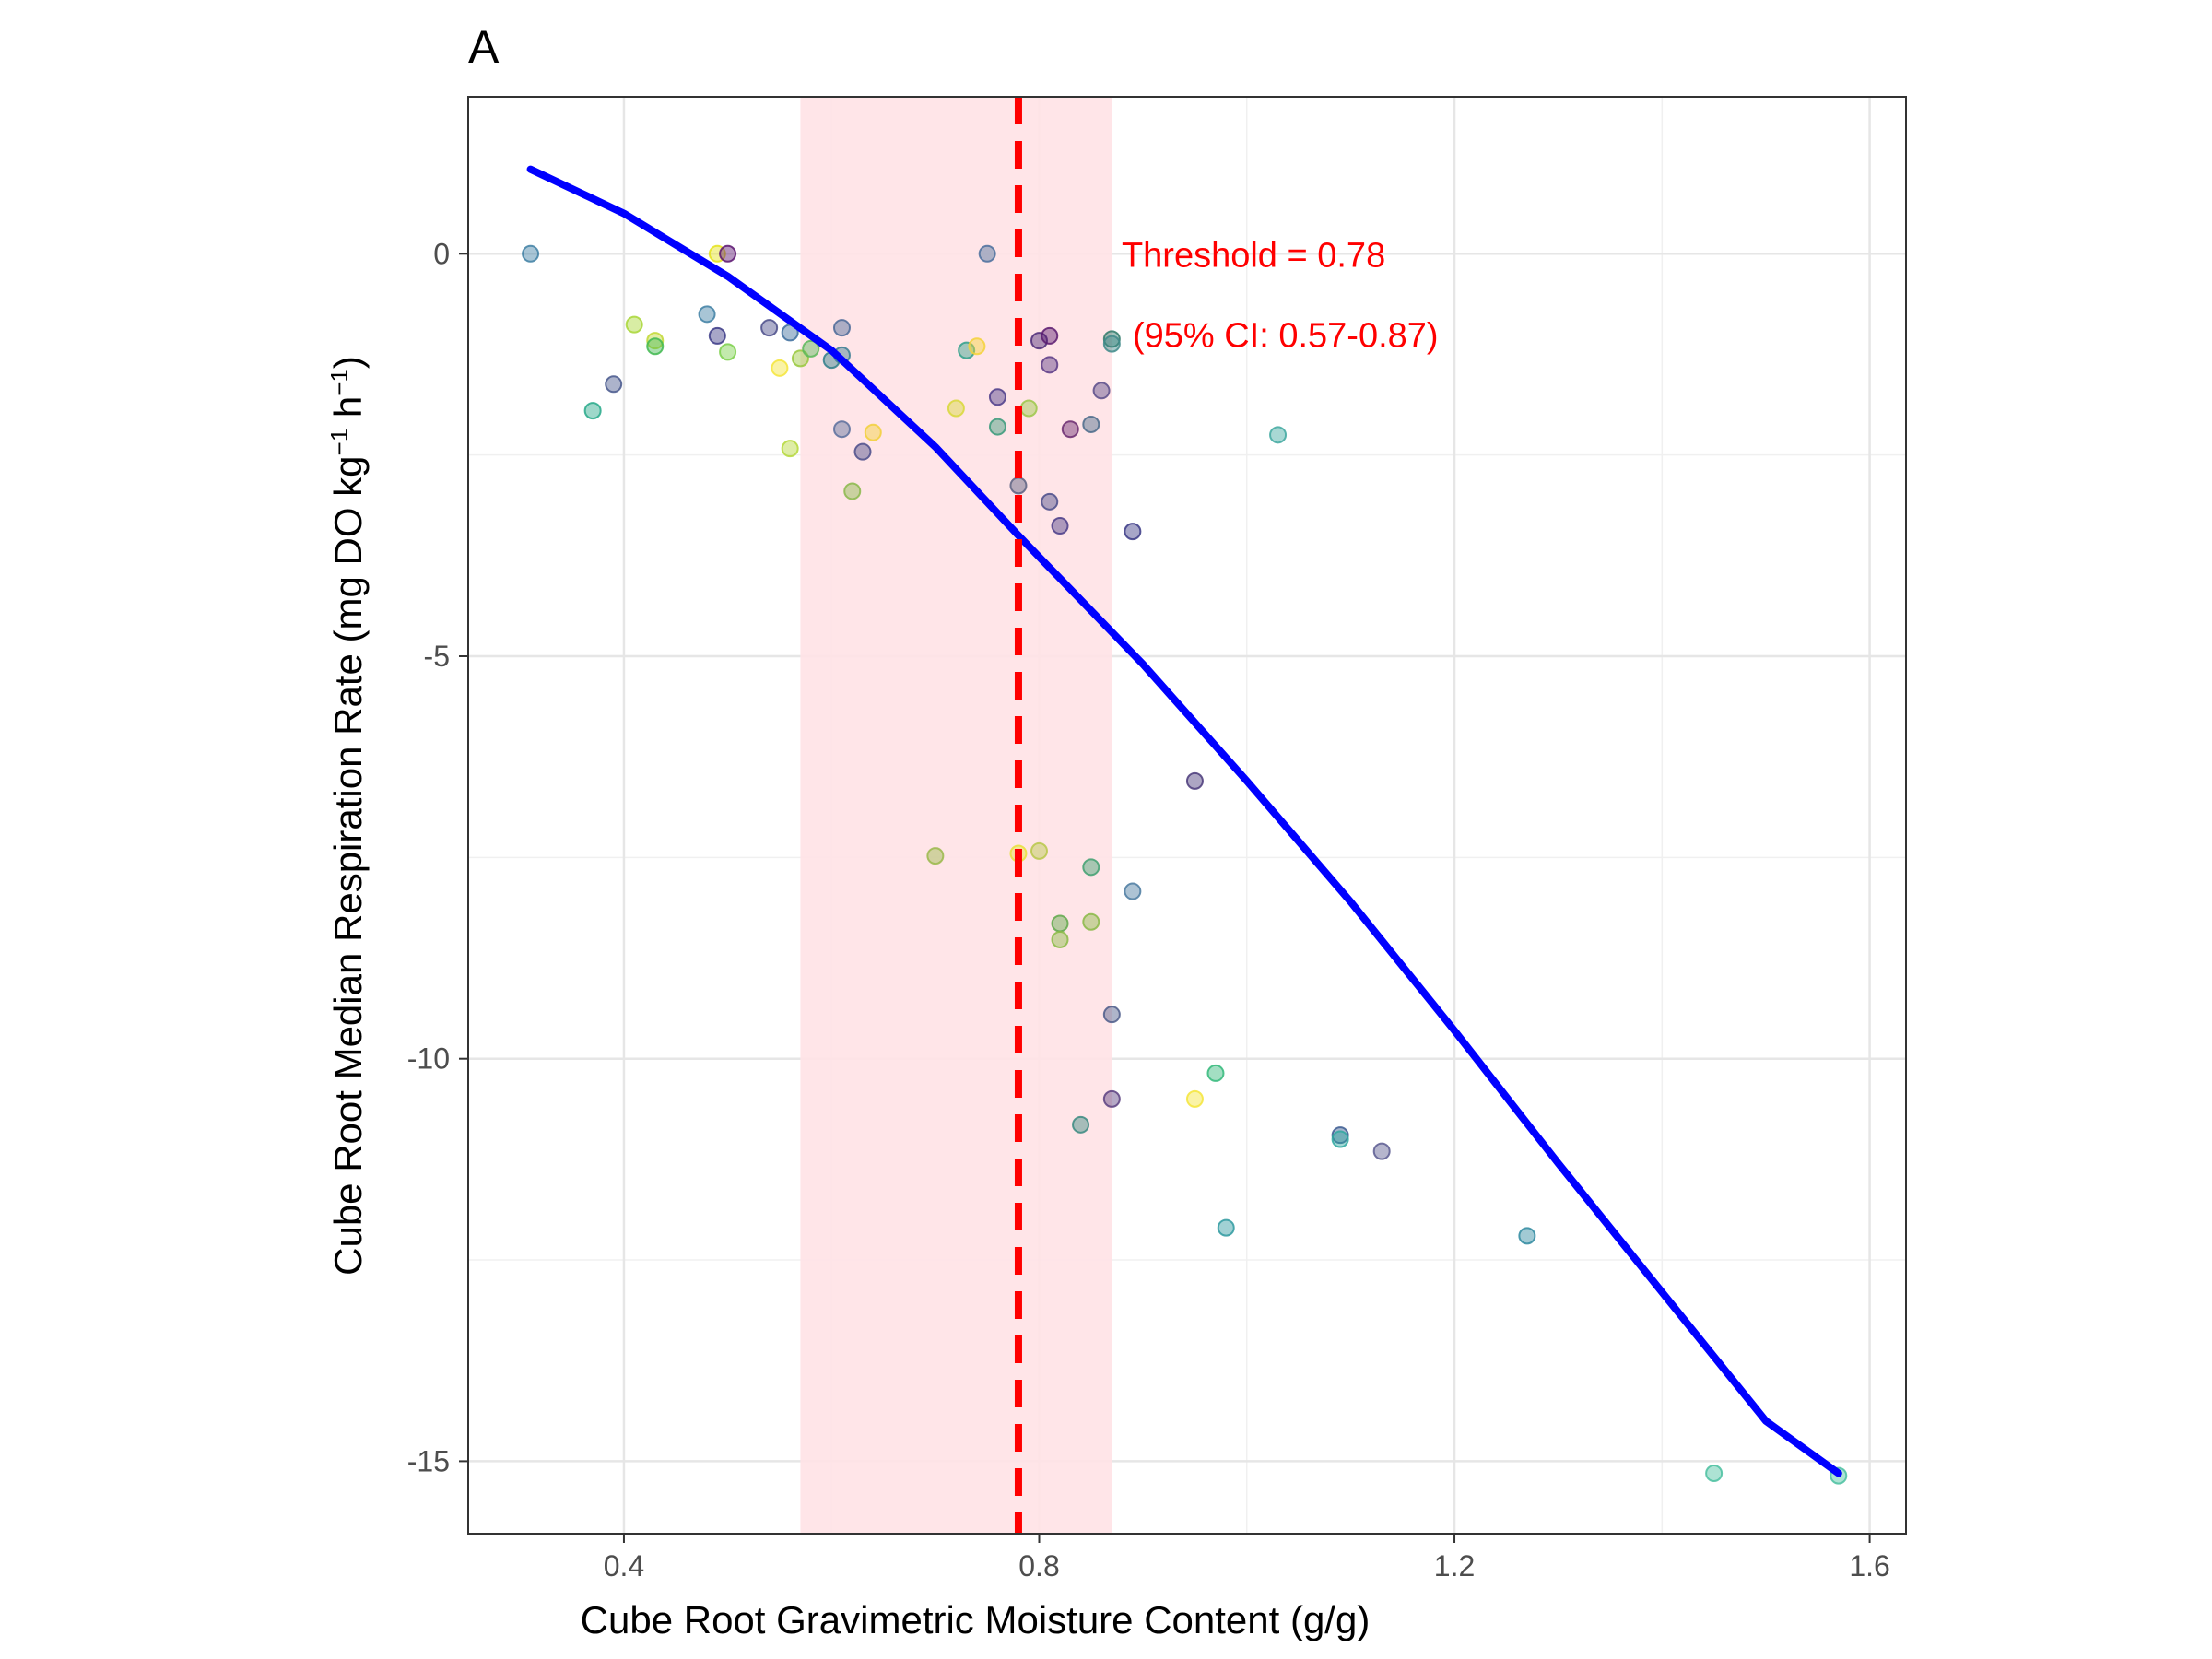 The image size is (2212, 1659). Describe the element at coordinates (956, 815) in the screenshot. I see `confidence-interval-band` at that location.